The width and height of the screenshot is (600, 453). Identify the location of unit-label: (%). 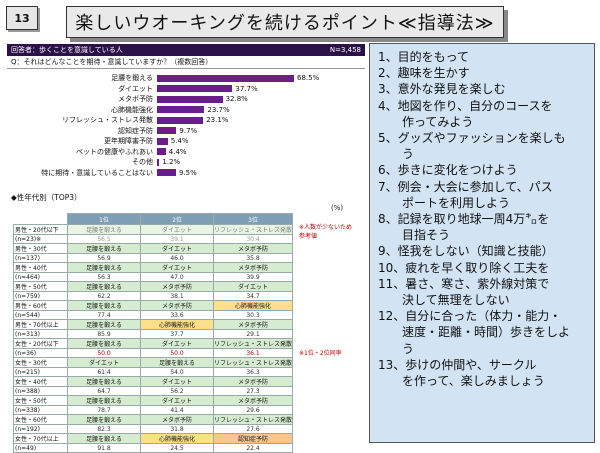
(337, 208).